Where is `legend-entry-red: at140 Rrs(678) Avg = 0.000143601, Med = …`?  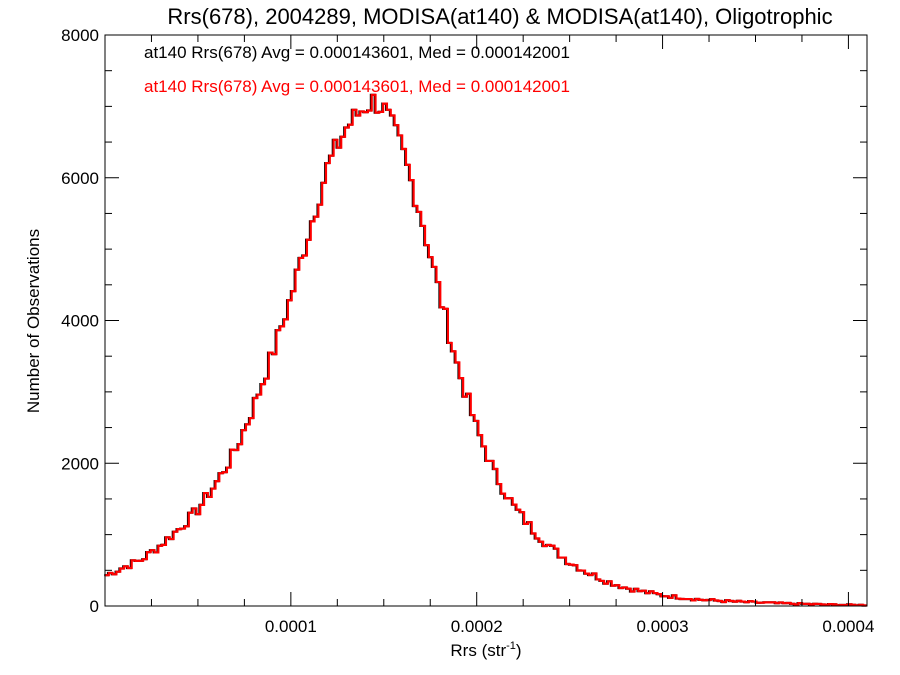 legend-entry-red: at140 Rrs(678) Avg = 0.000143601, Med = … is located at coordinates (357, 86).